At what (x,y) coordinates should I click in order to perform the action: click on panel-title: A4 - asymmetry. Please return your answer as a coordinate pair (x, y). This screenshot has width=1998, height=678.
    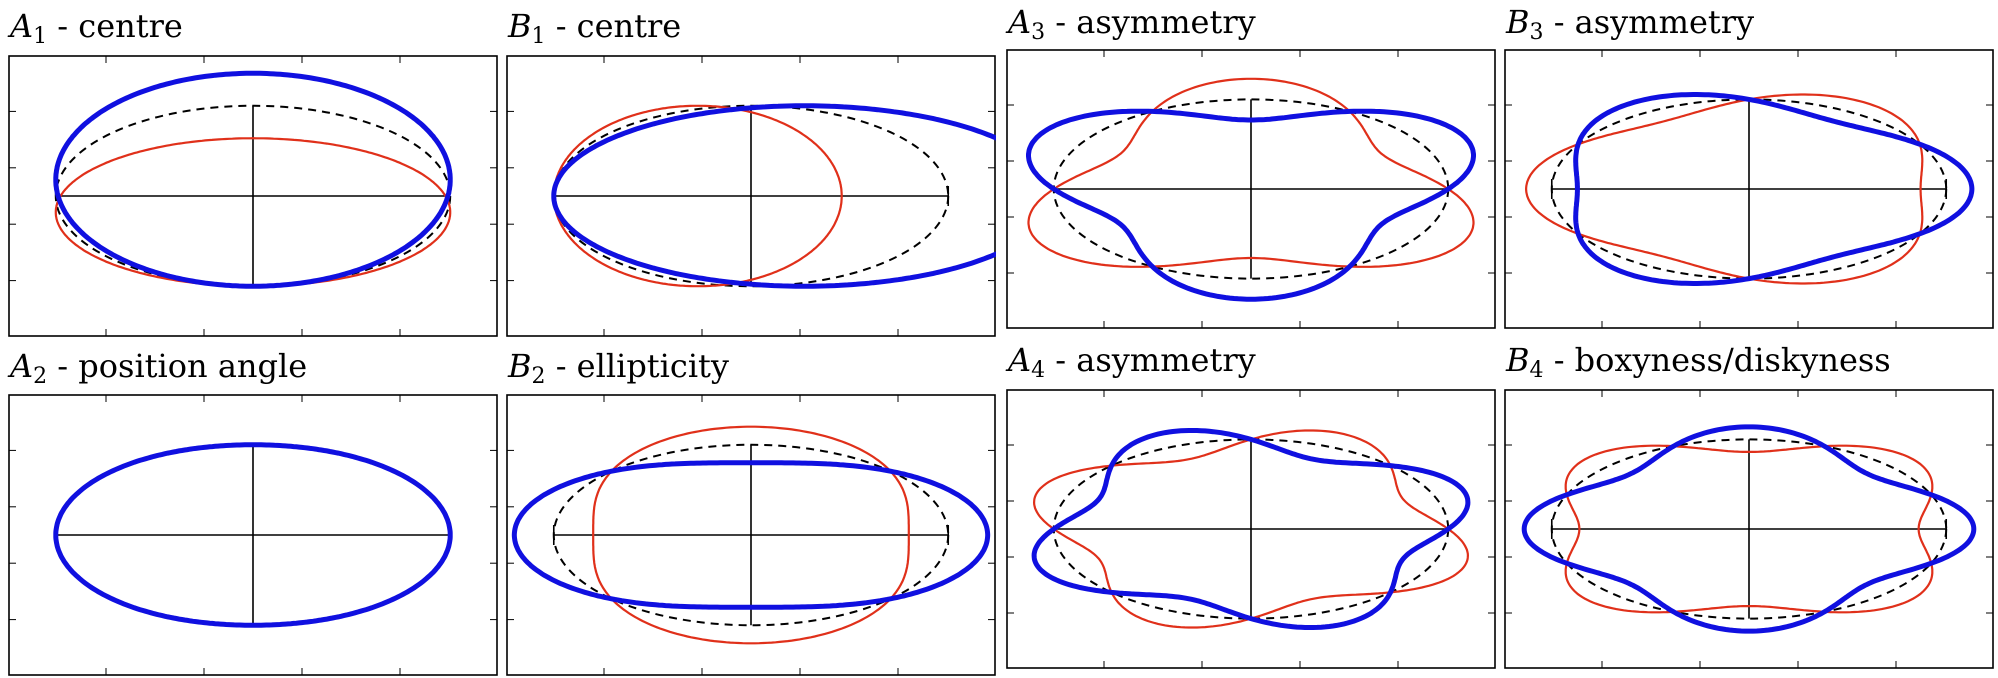
    Looking at the image, I should click on (1132, 362).